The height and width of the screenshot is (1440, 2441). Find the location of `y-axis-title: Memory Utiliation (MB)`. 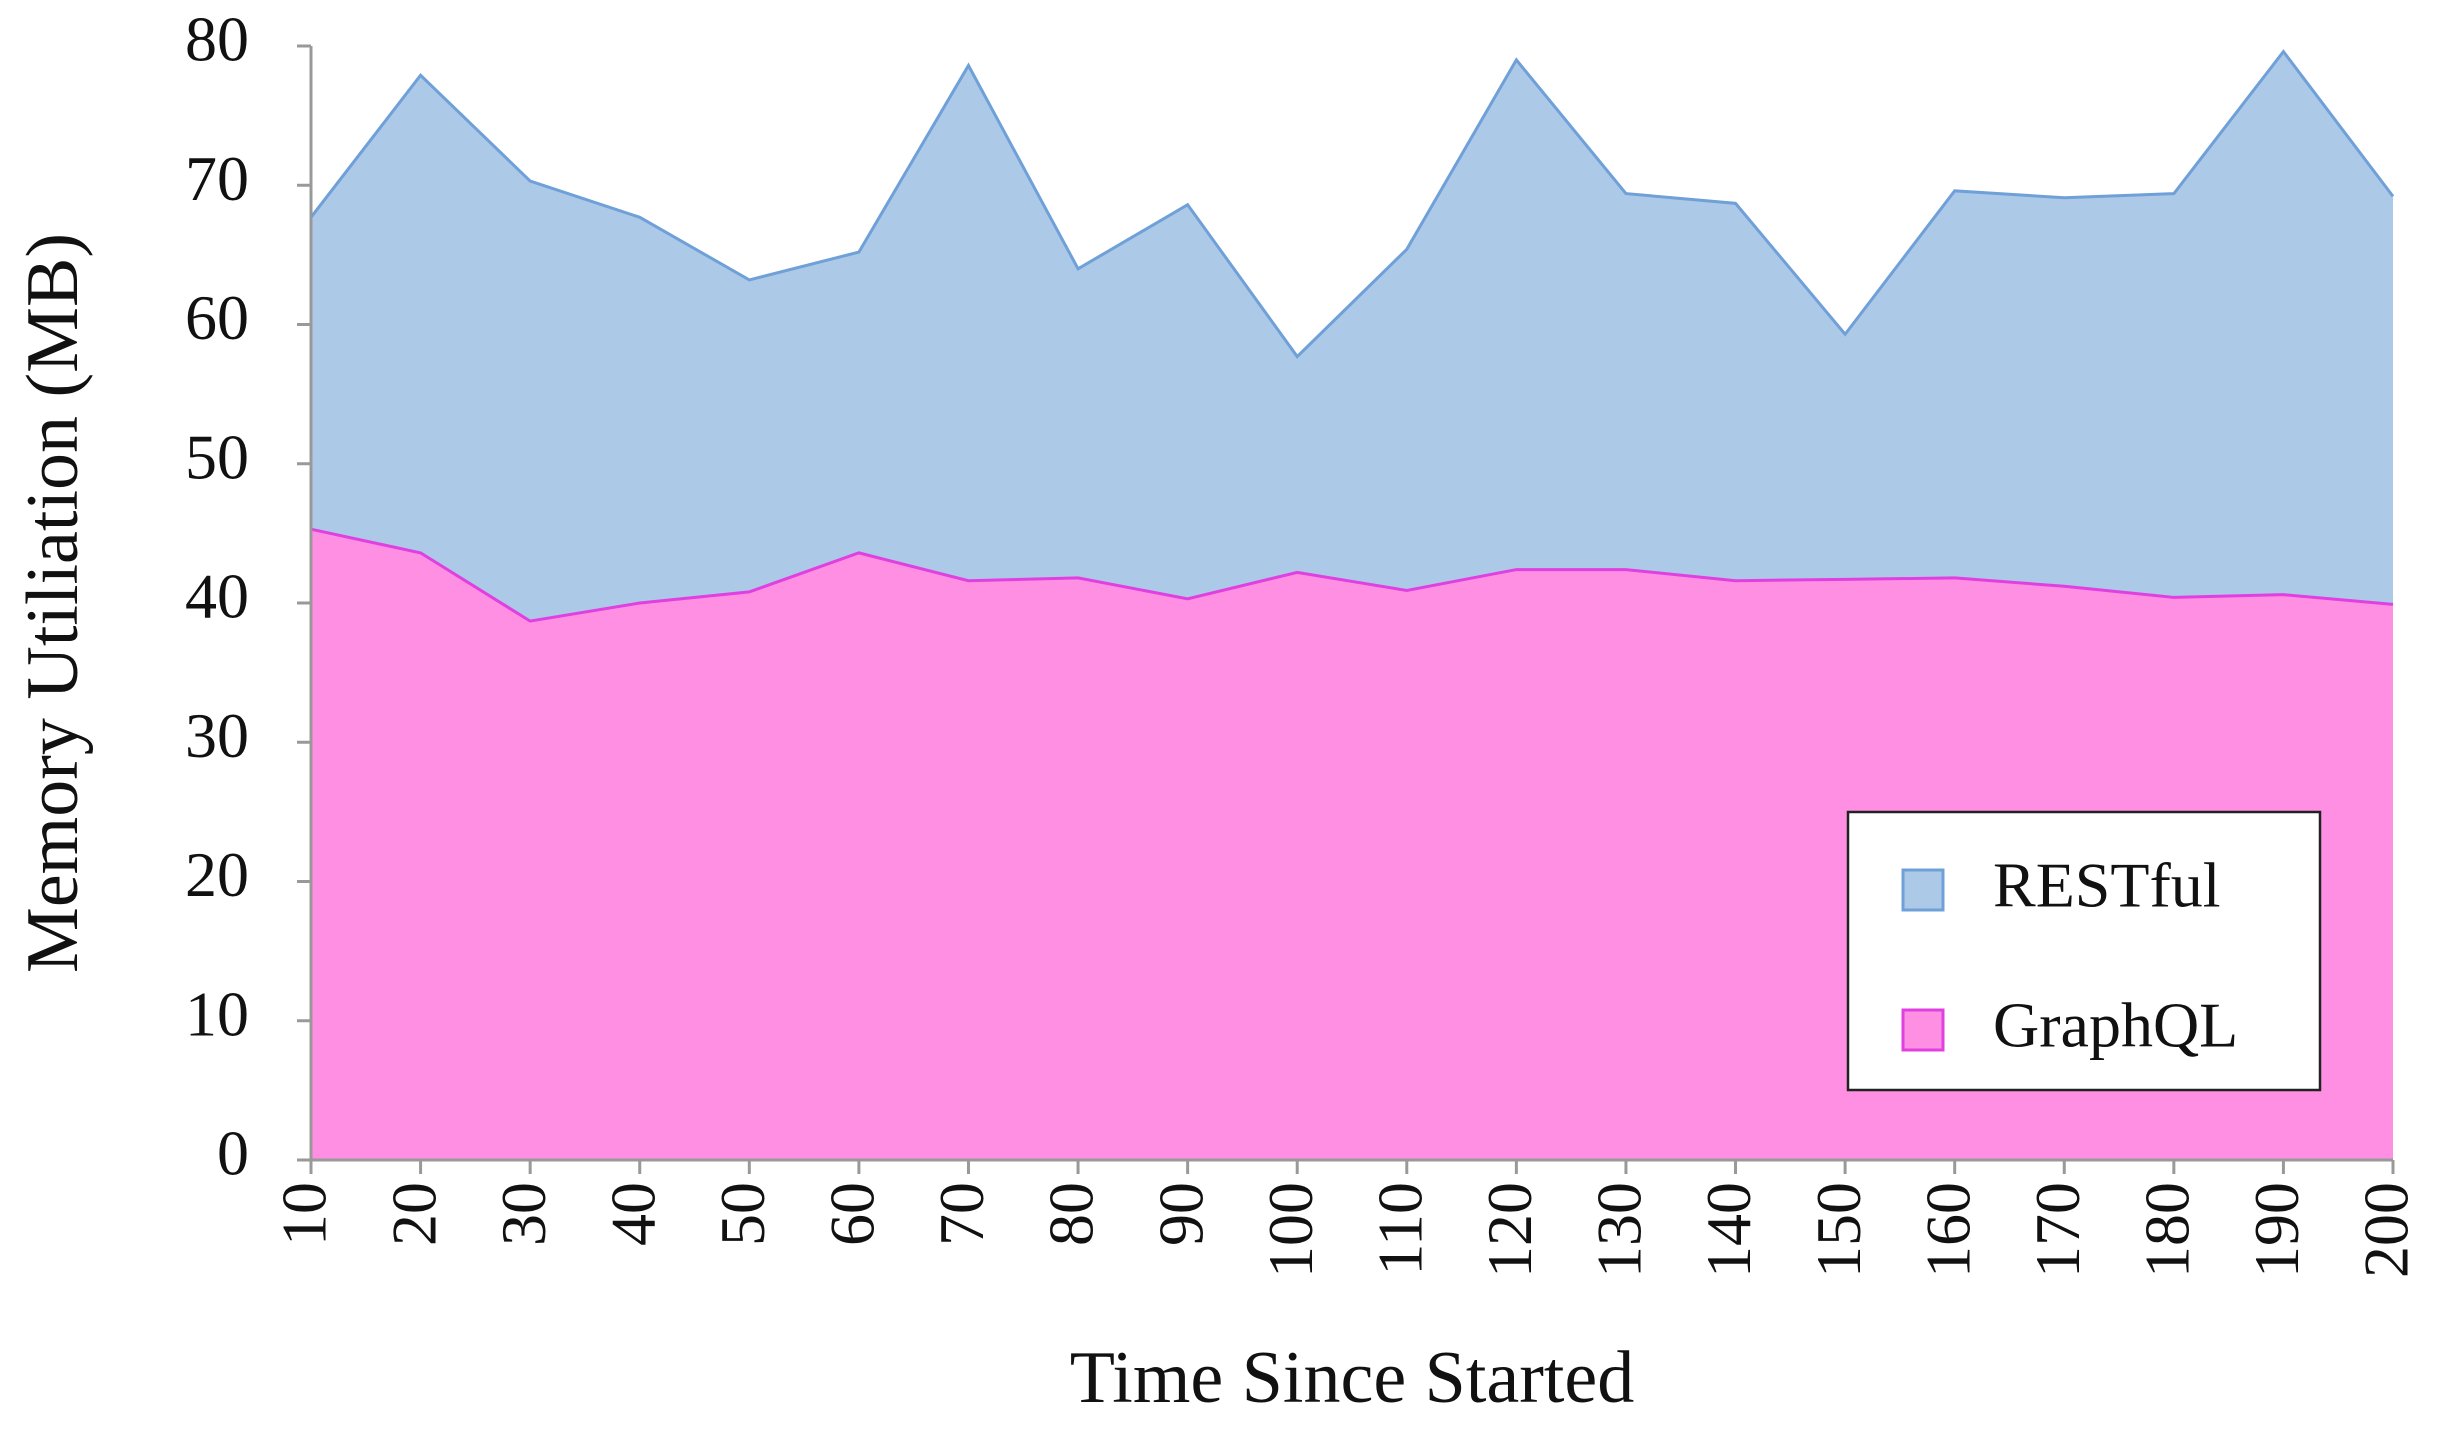

y-axis-title: Memory Utiliation (MB) is located at coordinates (53, 603).